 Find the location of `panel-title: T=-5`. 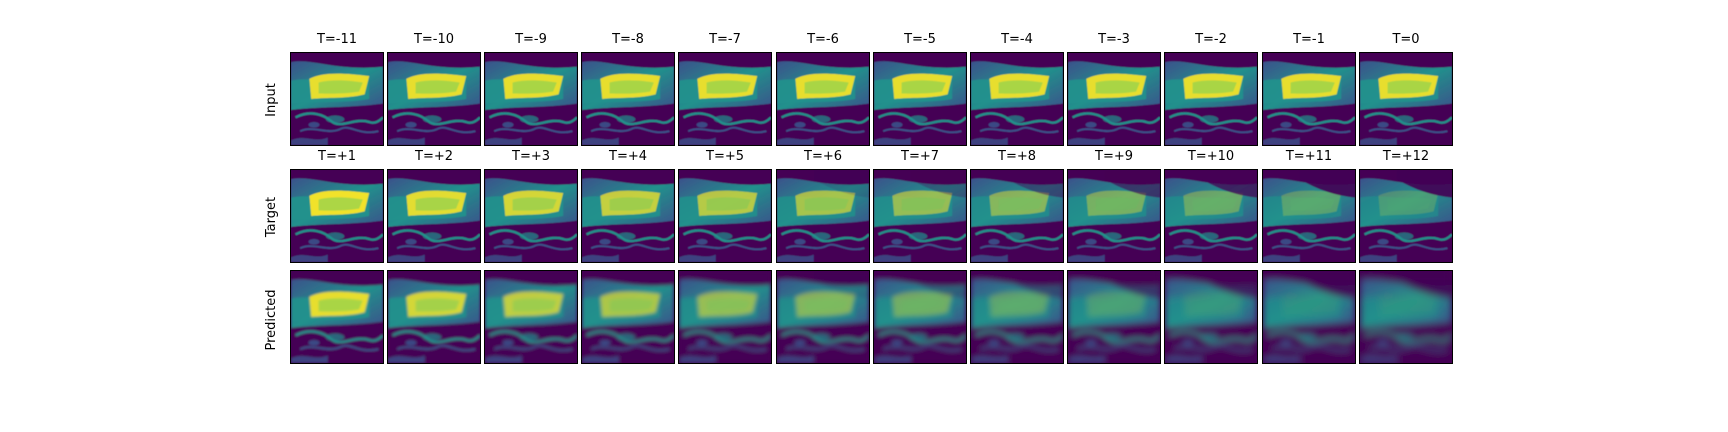

panel-title: T=-5 is located at coordinates (920, 39).